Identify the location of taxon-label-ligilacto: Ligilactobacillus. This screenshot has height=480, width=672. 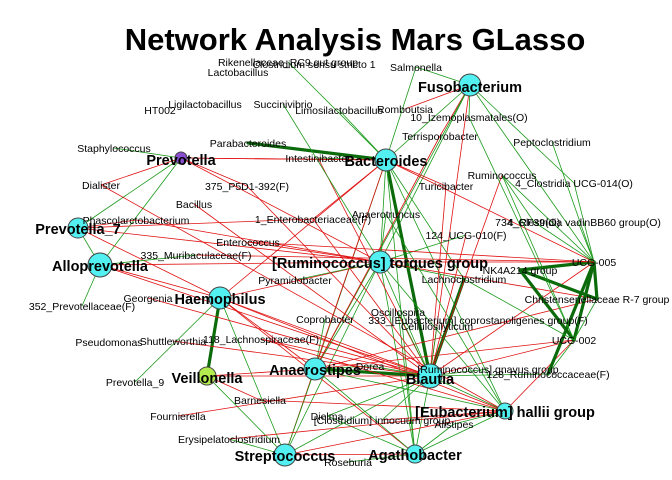
(205, 105).